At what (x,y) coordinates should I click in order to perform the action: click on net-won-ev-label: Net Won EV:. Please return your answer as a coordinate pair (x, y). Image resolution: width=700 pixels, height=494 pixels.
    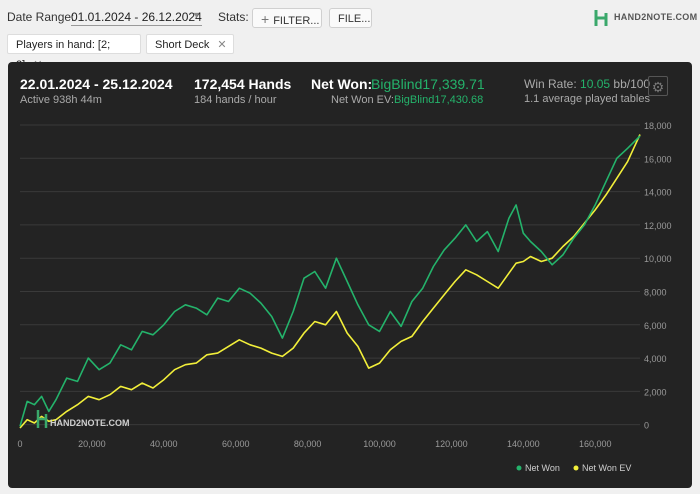
    Looking at the image, I should click on (362, 100).